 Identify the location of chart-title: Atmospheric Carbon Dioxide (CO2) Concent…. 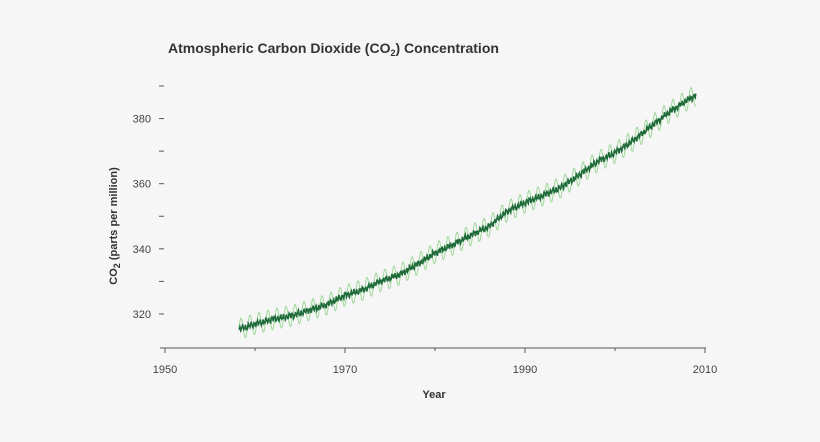
(333, 49).